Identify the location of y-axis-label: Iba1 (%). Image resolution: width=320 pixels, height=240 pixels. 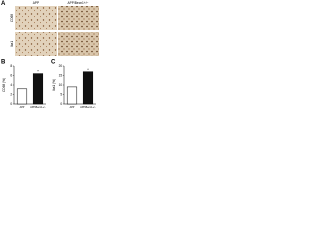
(54, 85).